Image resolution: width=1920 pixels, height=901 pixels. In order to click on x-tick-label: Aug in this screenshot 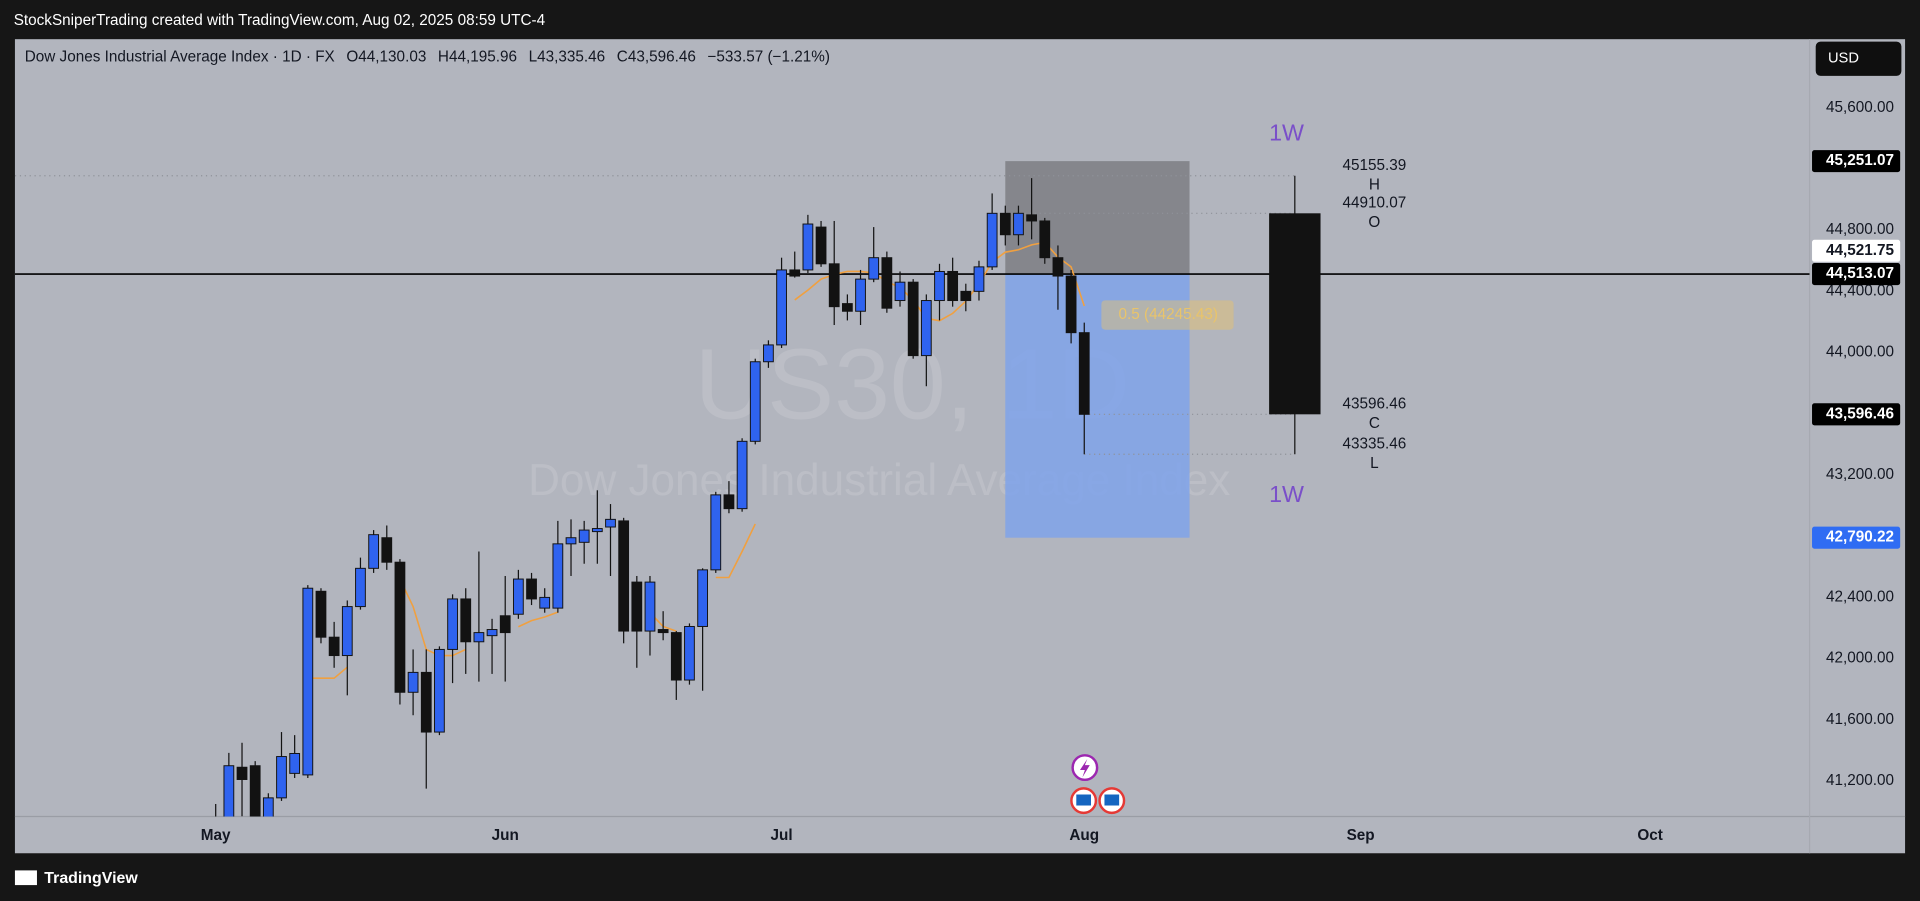, I will do `click(1084, 835)`.